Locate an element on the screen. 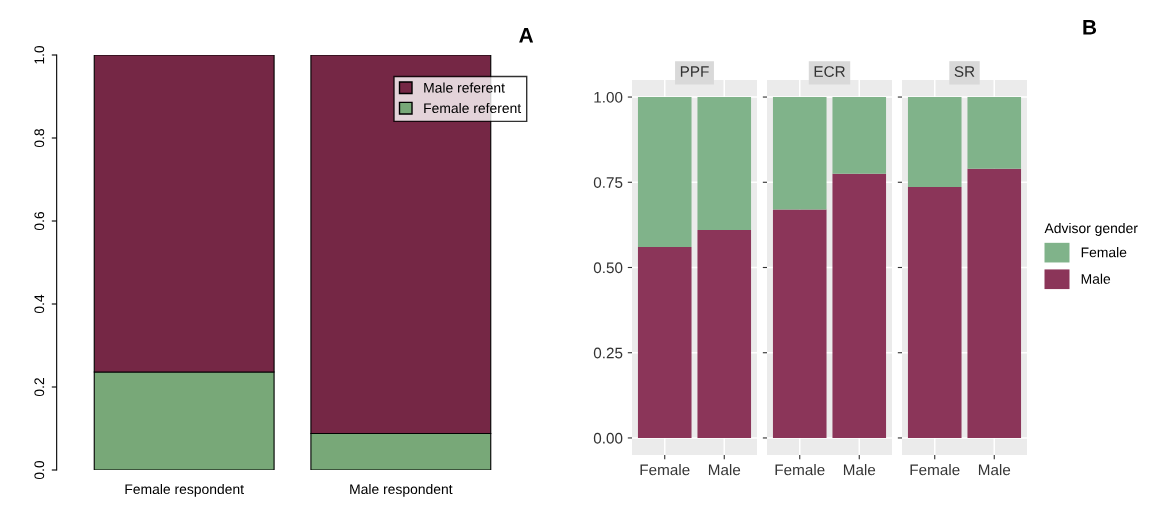 Image resolution: width=1150 pixels, height=512 pixels. x-tick-label: Female respondent is located at coordinates (184, 490).